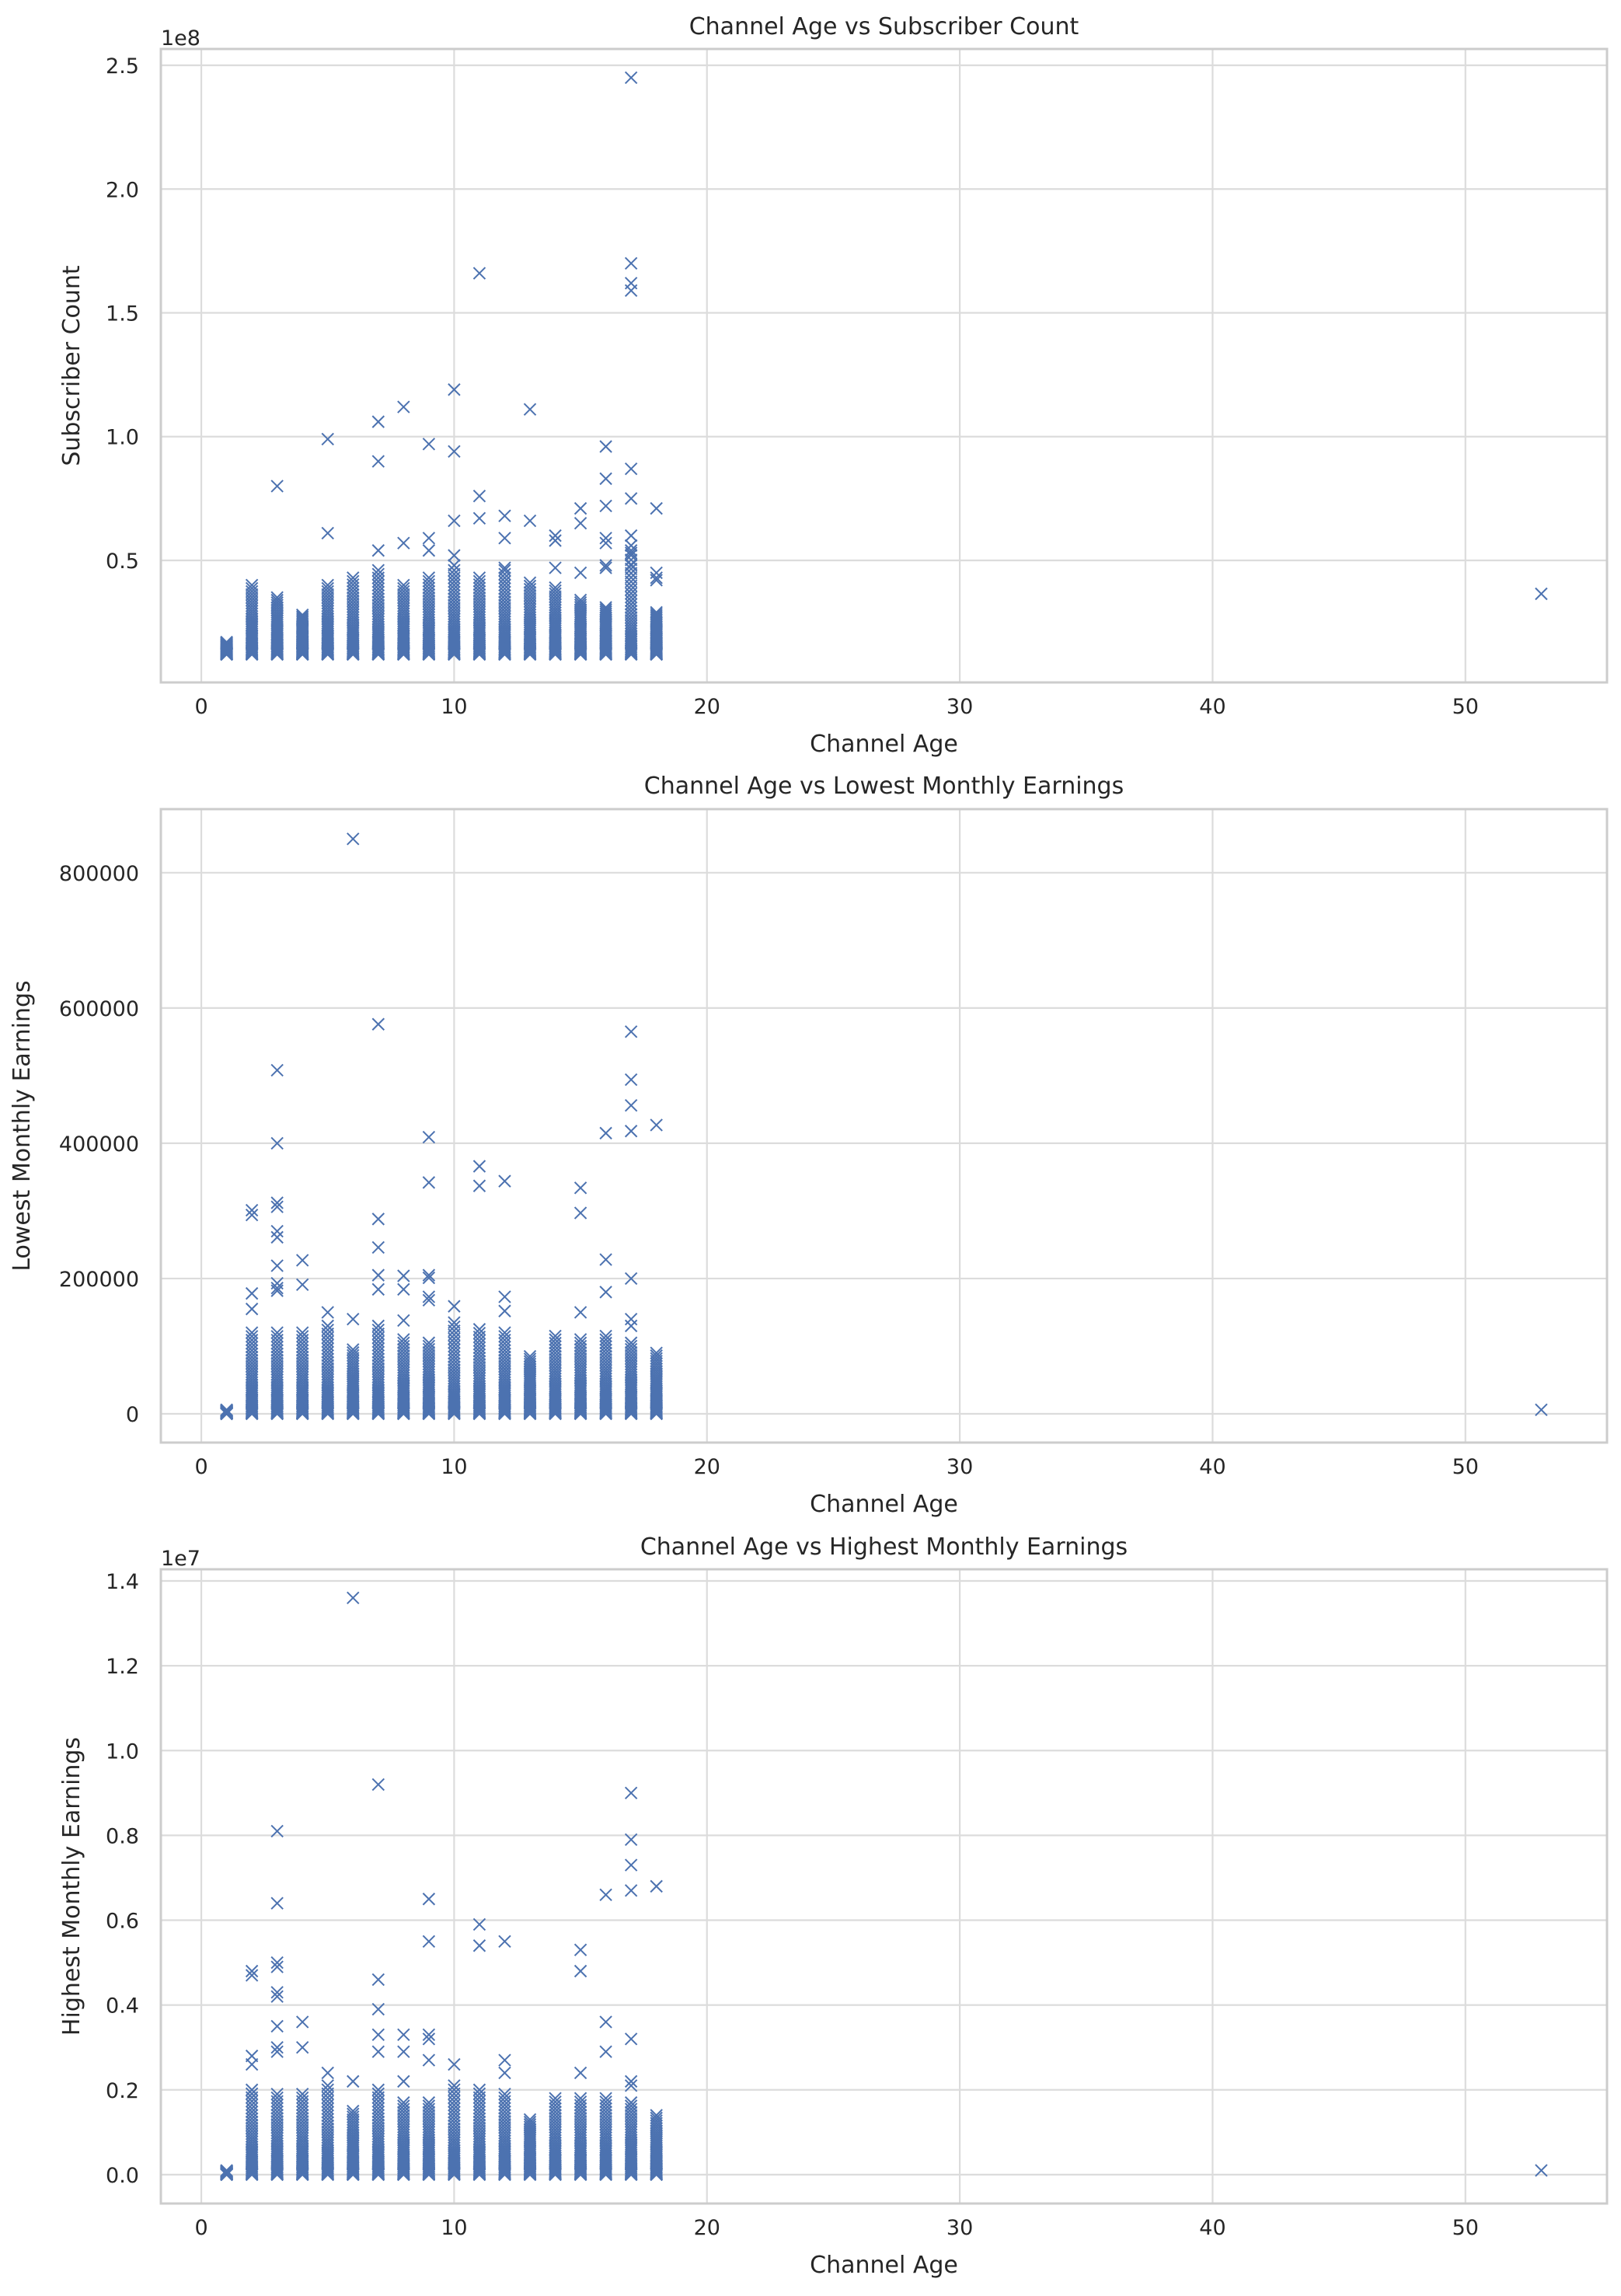  I want to click on y-axis-label: Lowest Monthly Earnings, so click(22, 1125).